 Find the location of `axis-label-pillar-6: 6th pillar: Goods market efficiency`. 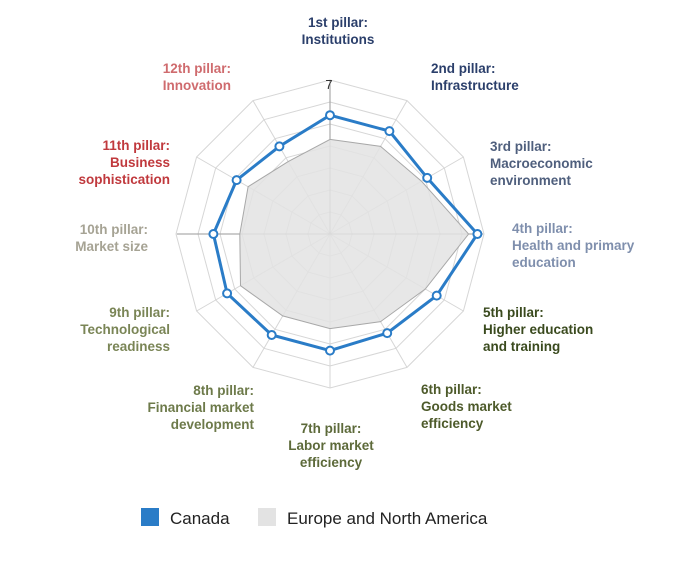

axis-label-pillar-6: 6th pillar: Goods market efficiency is located at coordinates (466, 406).